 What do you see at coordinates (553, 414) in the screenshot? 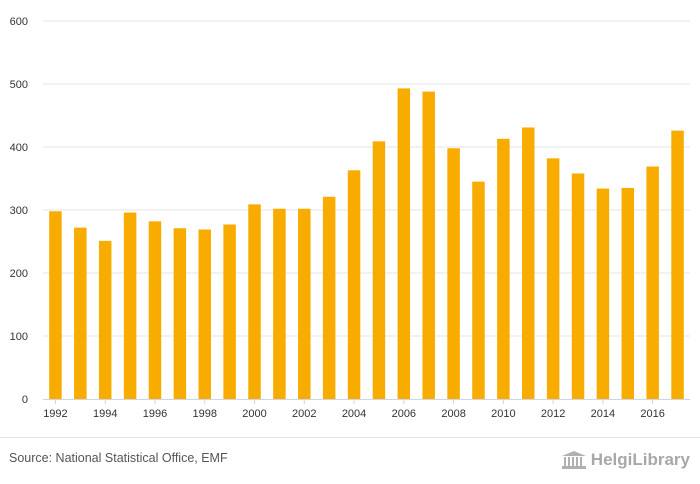
I see `x-tick-label: 2012` at bounding box center [553, 414].